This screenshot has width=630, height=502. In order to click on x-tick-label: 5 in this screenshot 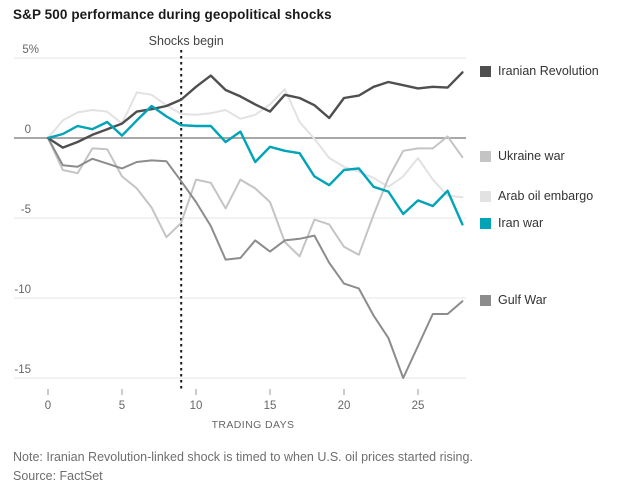, I will do `click(122, 406)`.